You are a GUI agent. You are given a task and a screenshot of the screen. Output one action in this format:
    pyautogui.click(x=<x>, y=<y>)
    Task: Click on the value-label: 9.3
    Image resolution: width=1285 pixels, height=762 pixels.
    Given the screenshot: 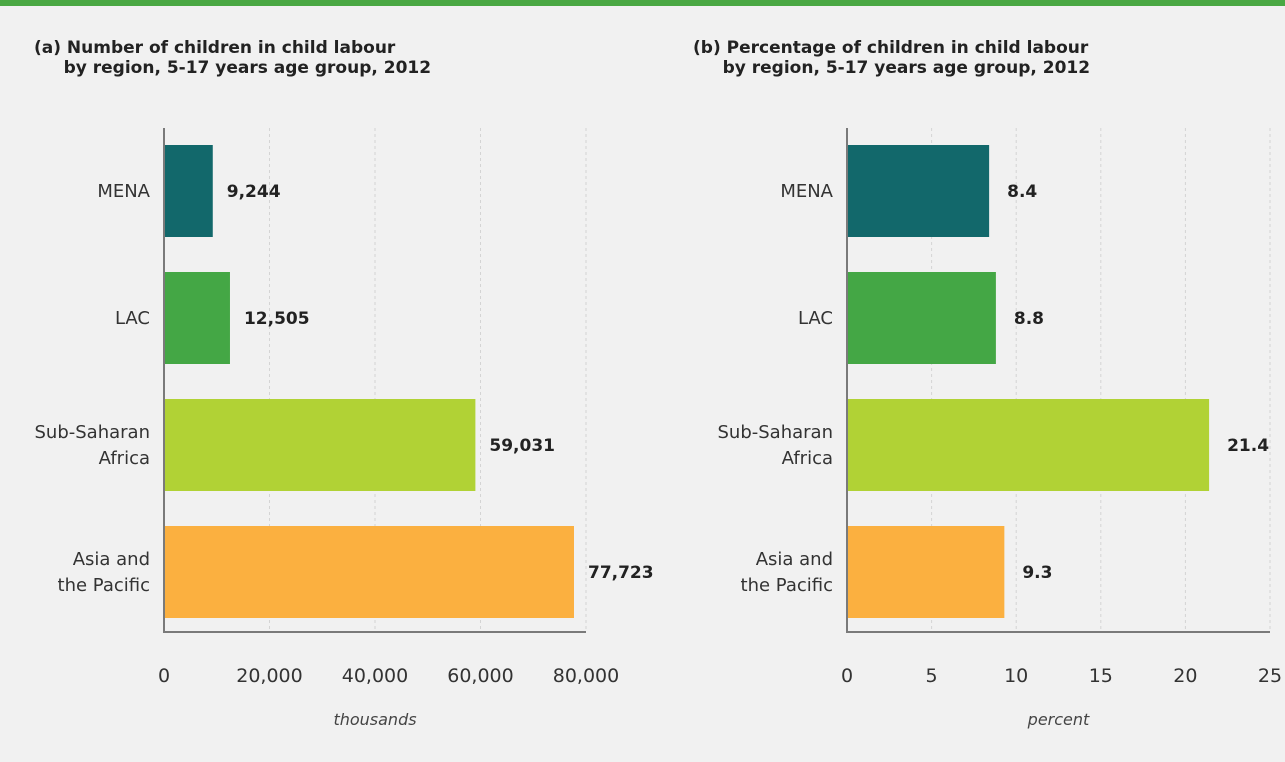 What is the action you would take?
    pyautogui.click(x=1037, y=573)
    